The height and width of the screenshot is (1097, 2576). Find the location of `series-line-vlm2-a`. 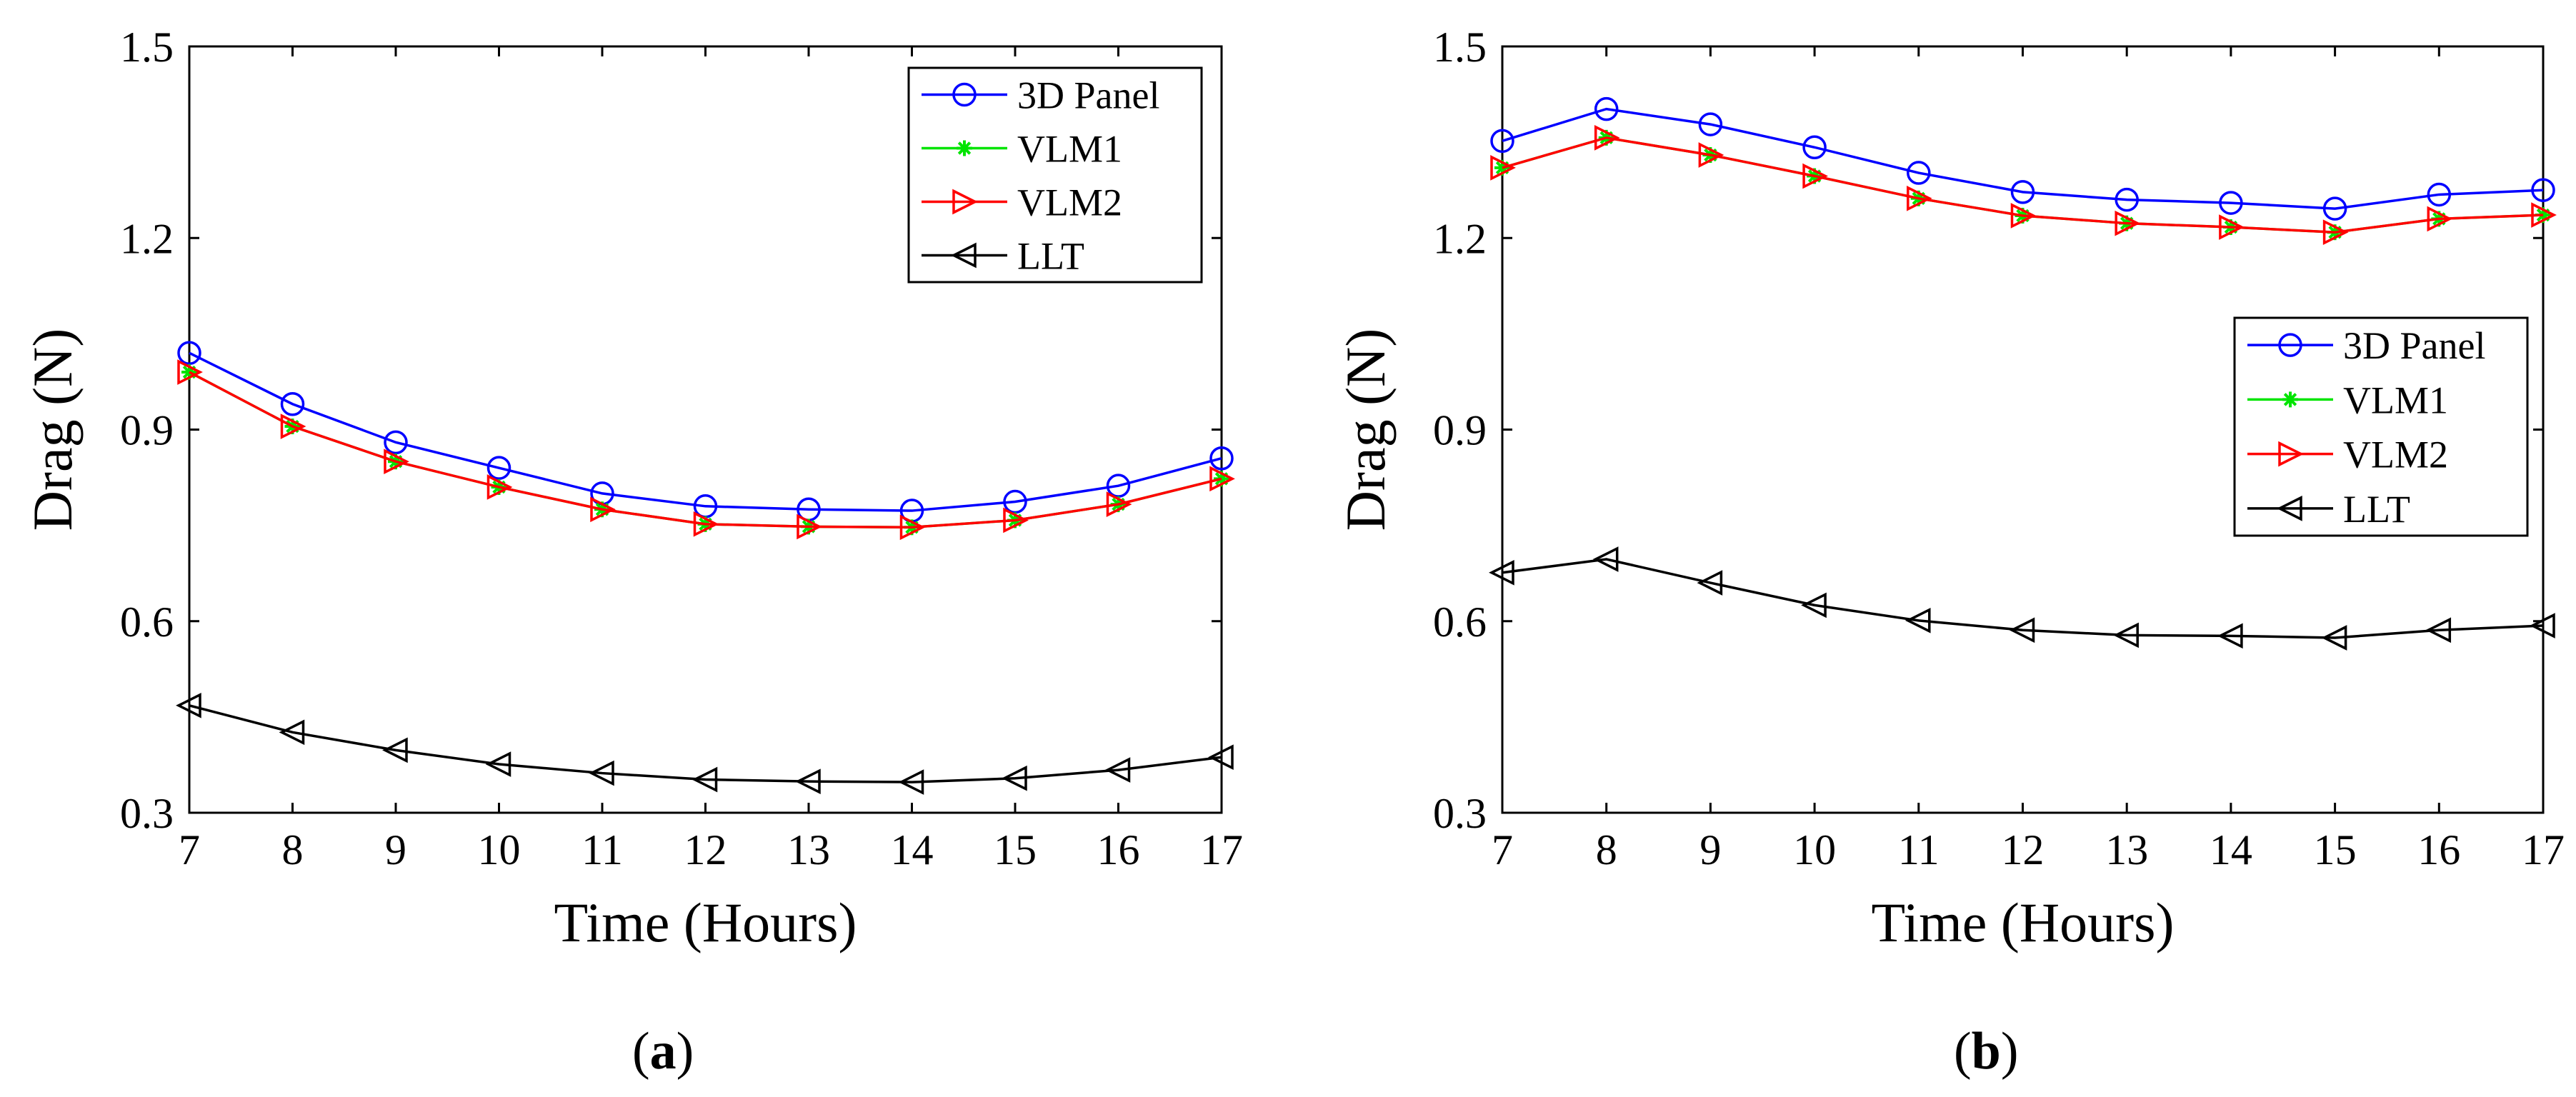

series-line-vlm2-a is located at coordinates (706, 450).